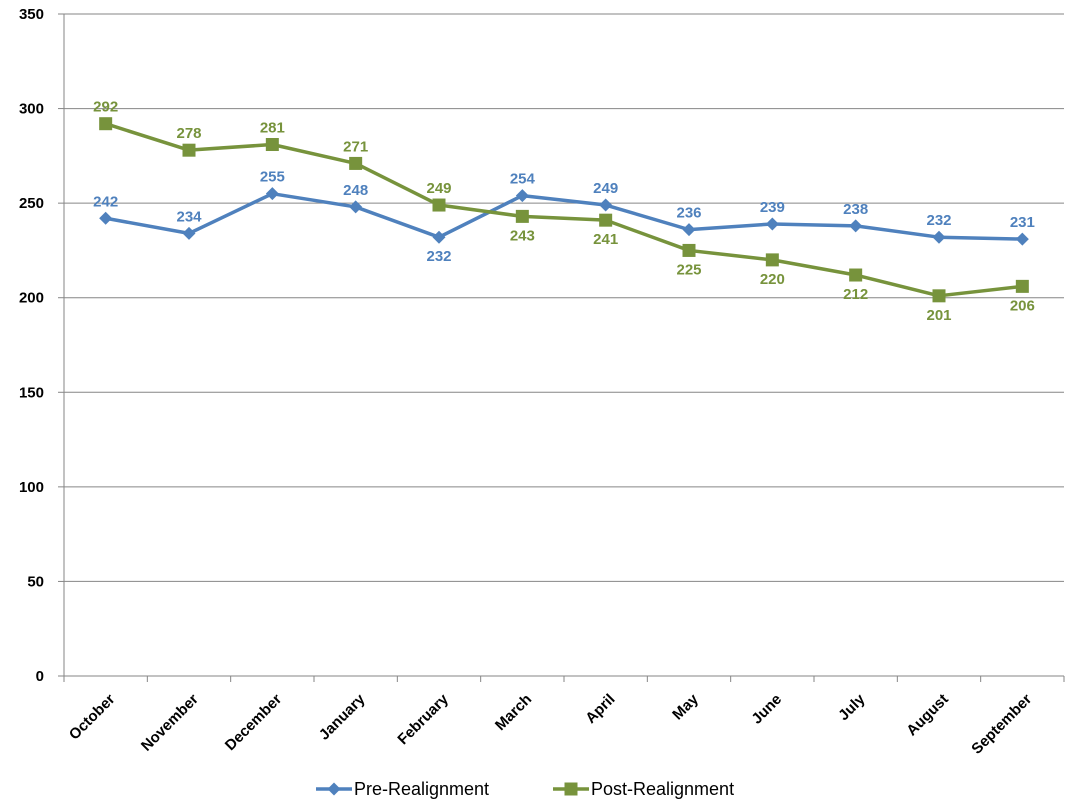 This screenshot has width=1077, height=802. What do you see at coordinates (662, 789) in the screenshot?
I see `legend-label-post-realignment: Post-Realignment` at bounding box center [662, 789].